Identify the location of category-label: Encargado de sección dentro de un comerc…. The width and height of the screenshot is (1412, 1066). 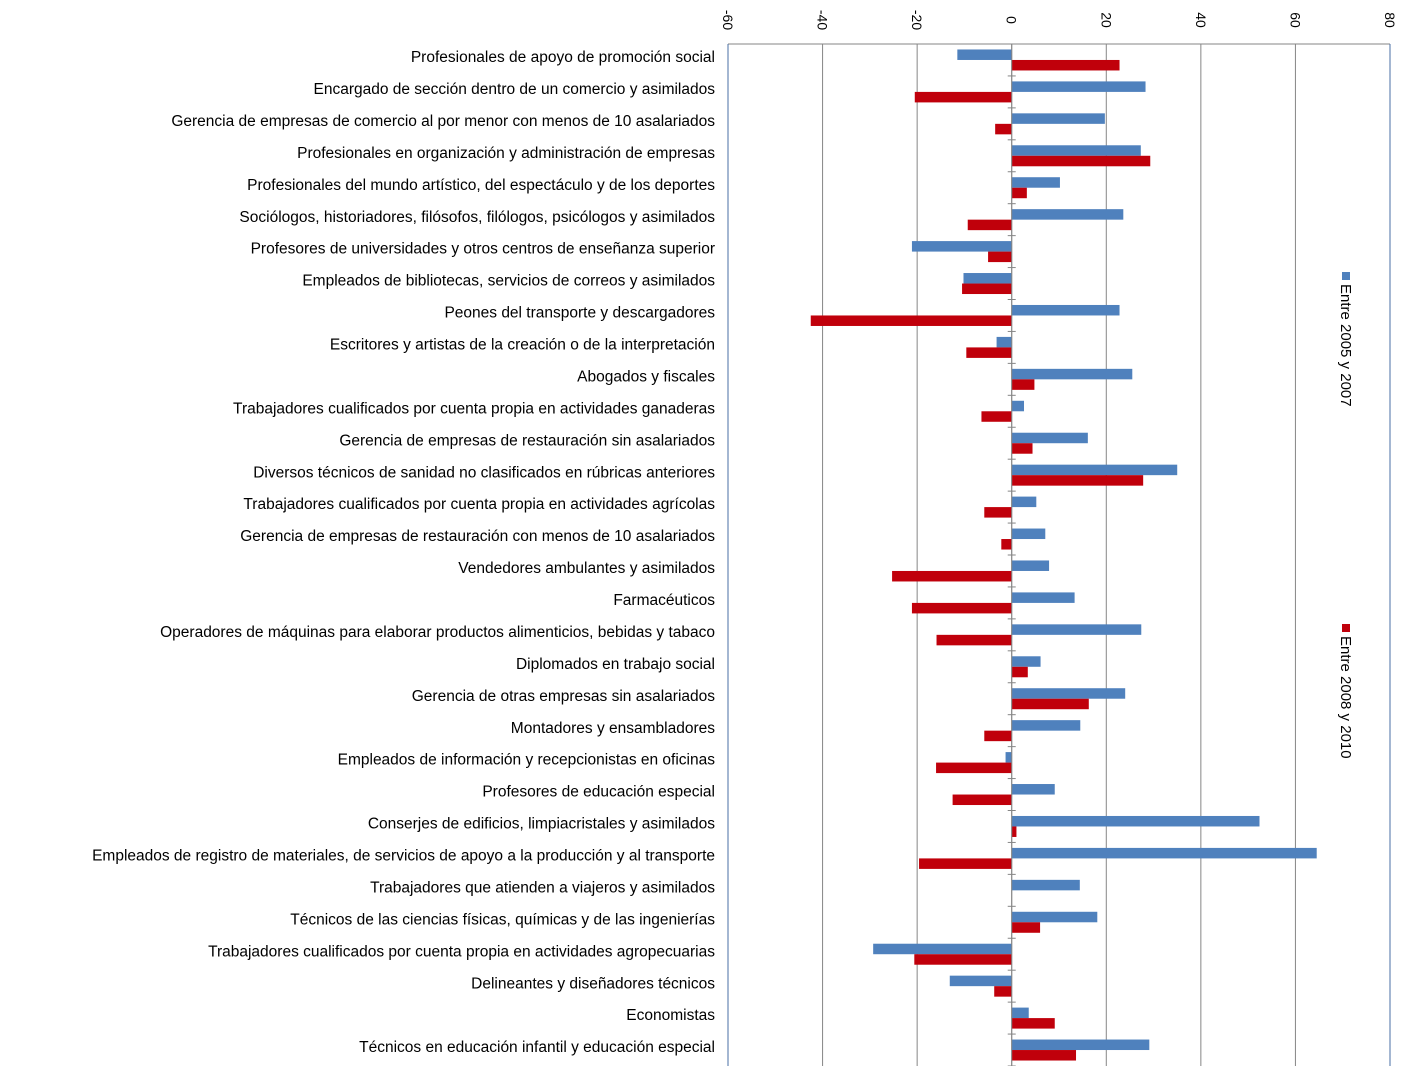
(514, 89).